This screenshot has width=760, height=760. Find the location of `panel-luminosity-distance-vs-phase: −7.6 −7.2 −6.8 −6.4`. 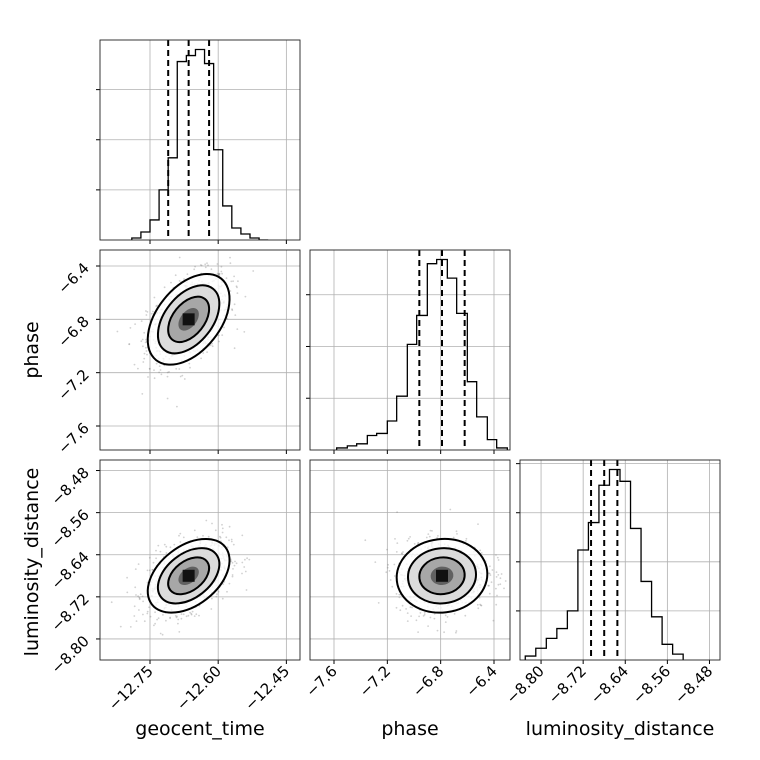

panel-luminosity-distance-vs-phase: −7.6 −7.2 −6.8 −6.4 is located at coordinates (406, 580).